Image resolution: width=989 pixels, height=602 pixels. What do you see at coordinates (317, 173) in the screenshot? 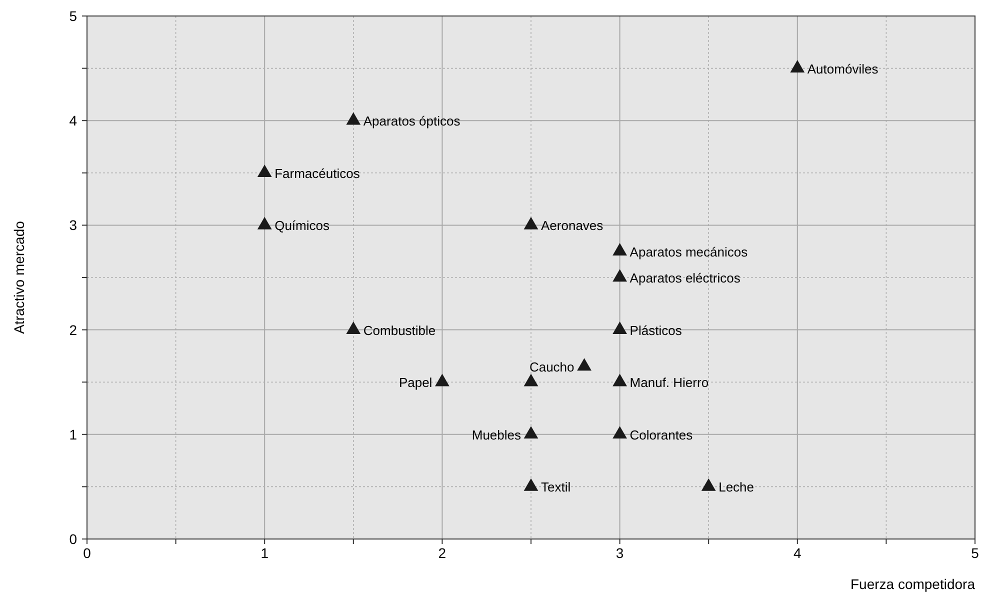
I see `annotation: Farmacéuticos` at bounding box center [317, 173].